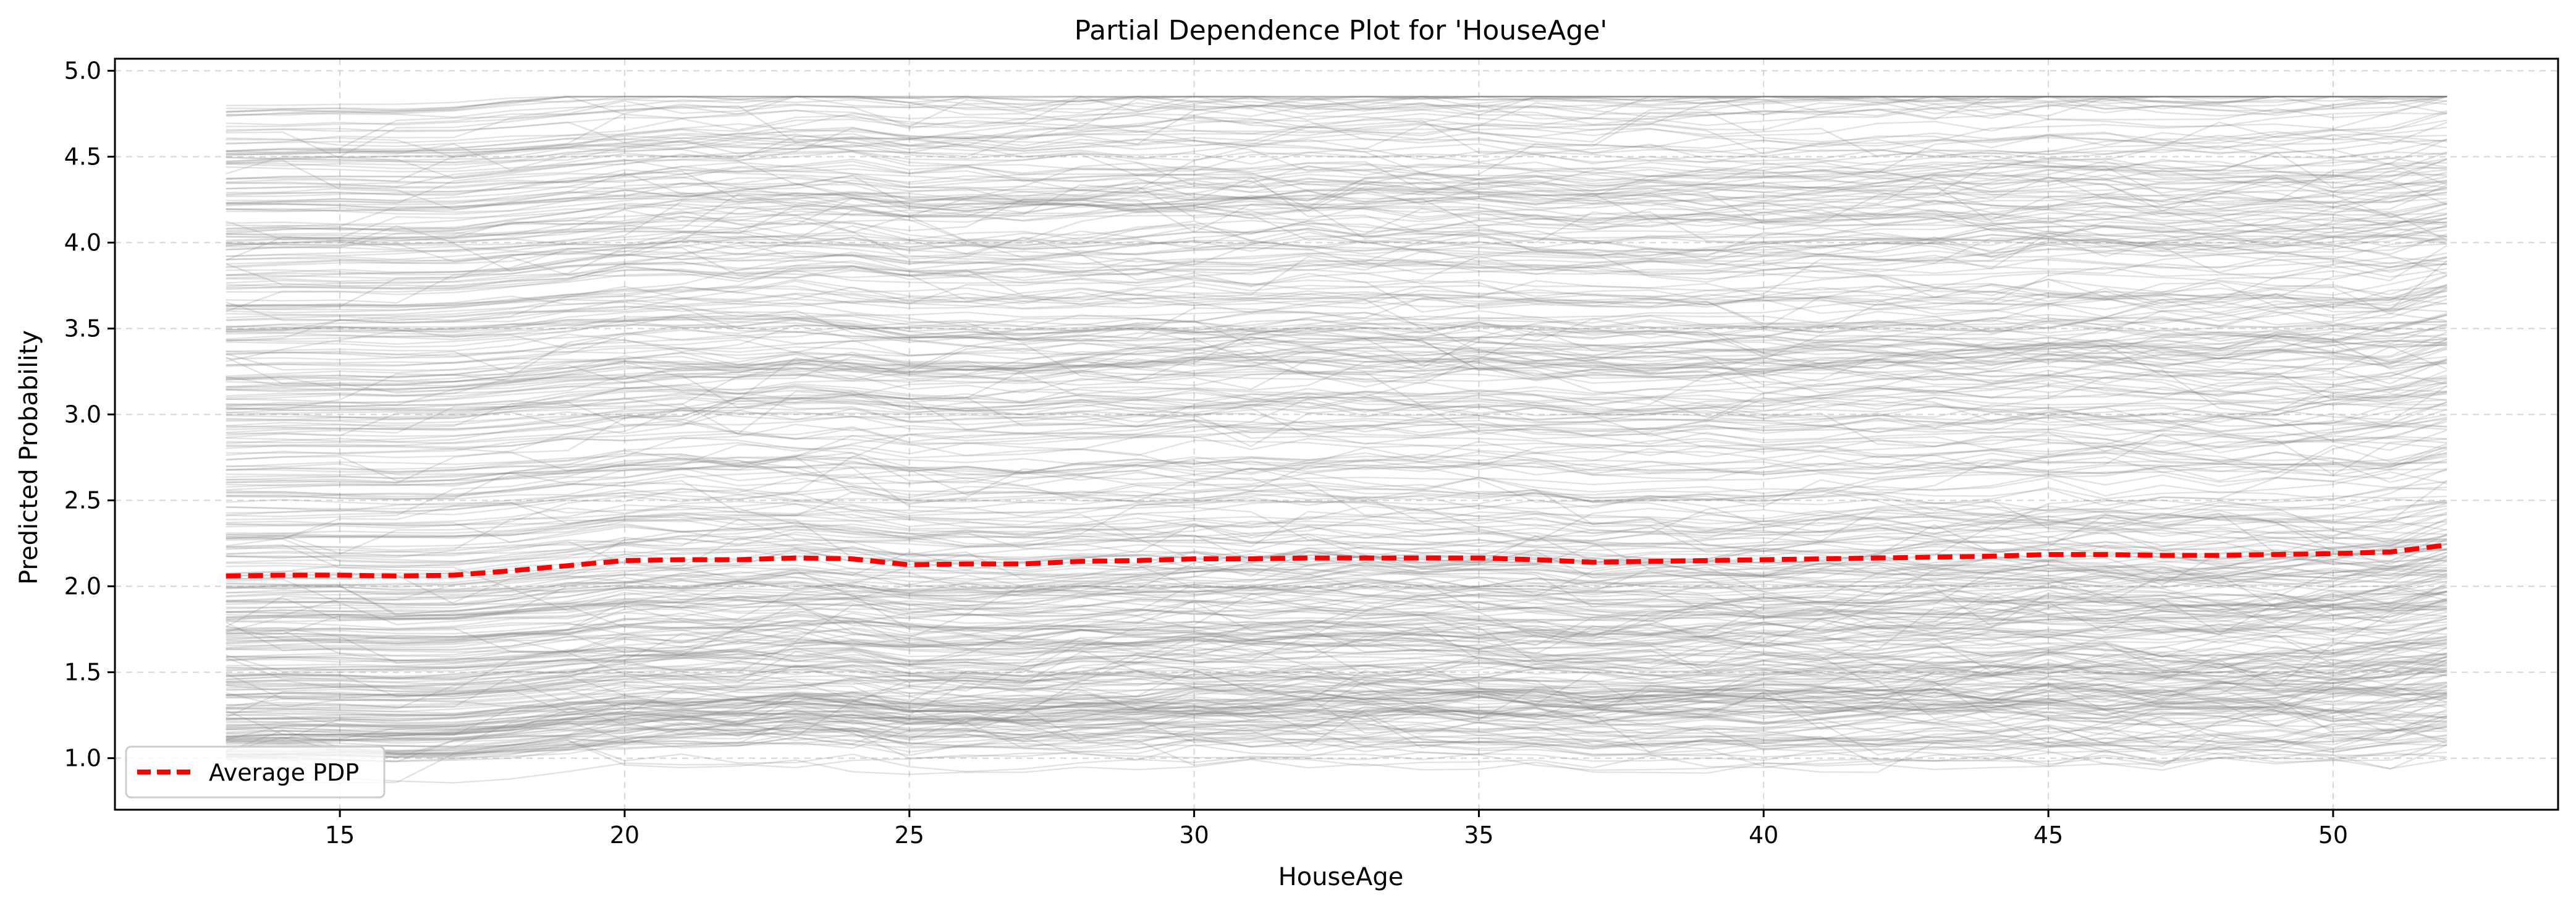 The image size is (2576, 908). Describe the element at coordinates (89, 414) in the screenshot. I see `y-axis-ticks: 1.0 1.5 2.0 2.5 3.0 3.5 4.0 4.5 5.0` at that location.